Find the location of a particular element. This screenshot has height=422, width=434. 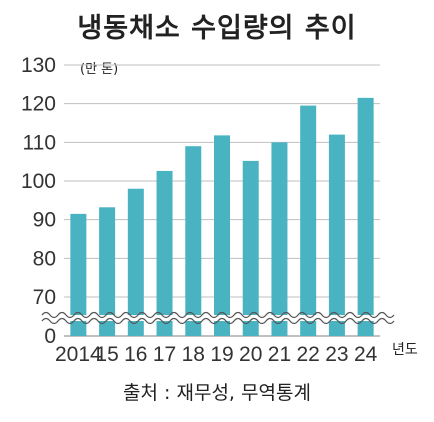

y-tick-label: 0 is located at coordinates (50, 336).